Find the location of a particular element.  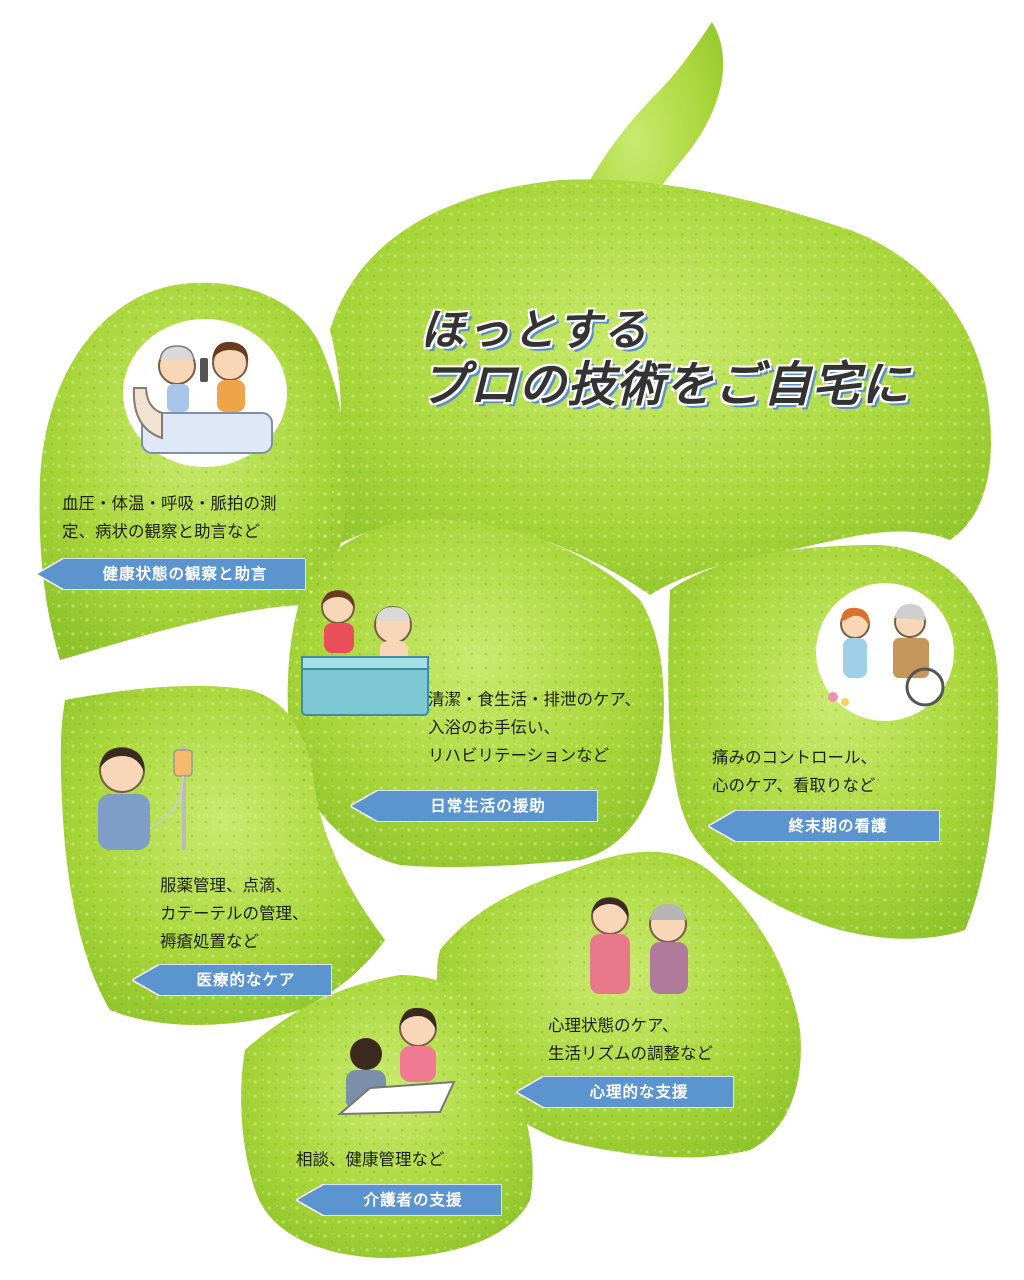

caregiver-and-elder-illustration is located at coordinates (639, 945).